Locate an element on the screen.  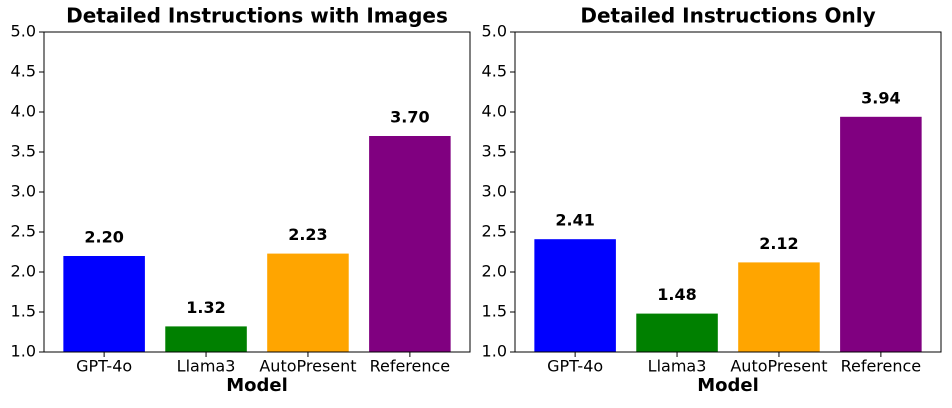
value-label: 2.41 is located at coordinates (574, 220).